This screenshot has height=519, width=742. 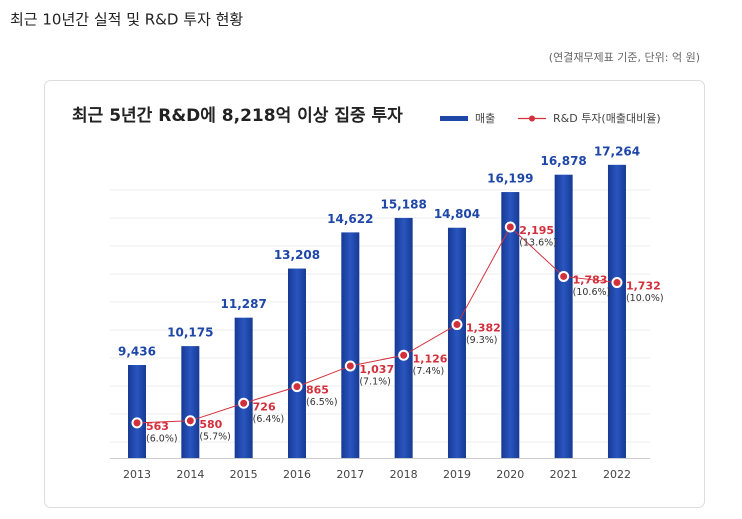 What do you see at coordinates (510, 179) in the screenshot?
I see `bar-label: 16,199` at bounding box center [510, 179].